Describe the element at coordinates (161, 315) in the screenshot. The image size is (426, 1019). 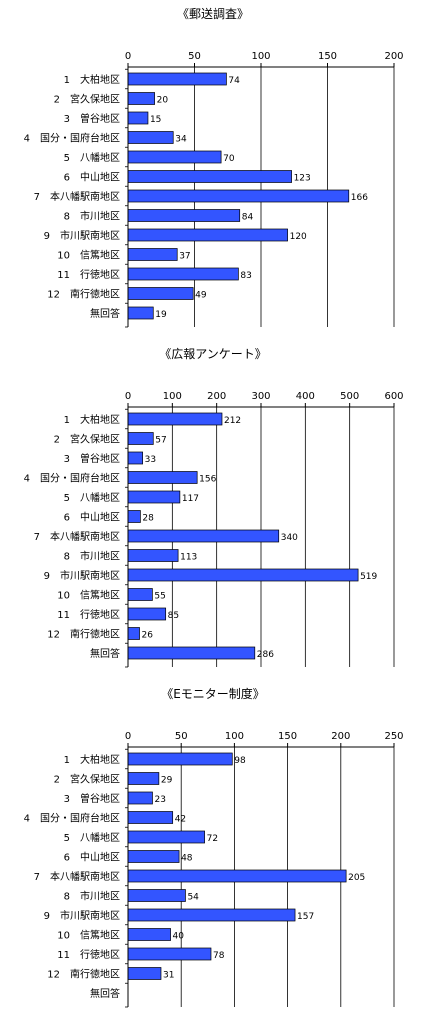
I see `data-label: 19` at that location.